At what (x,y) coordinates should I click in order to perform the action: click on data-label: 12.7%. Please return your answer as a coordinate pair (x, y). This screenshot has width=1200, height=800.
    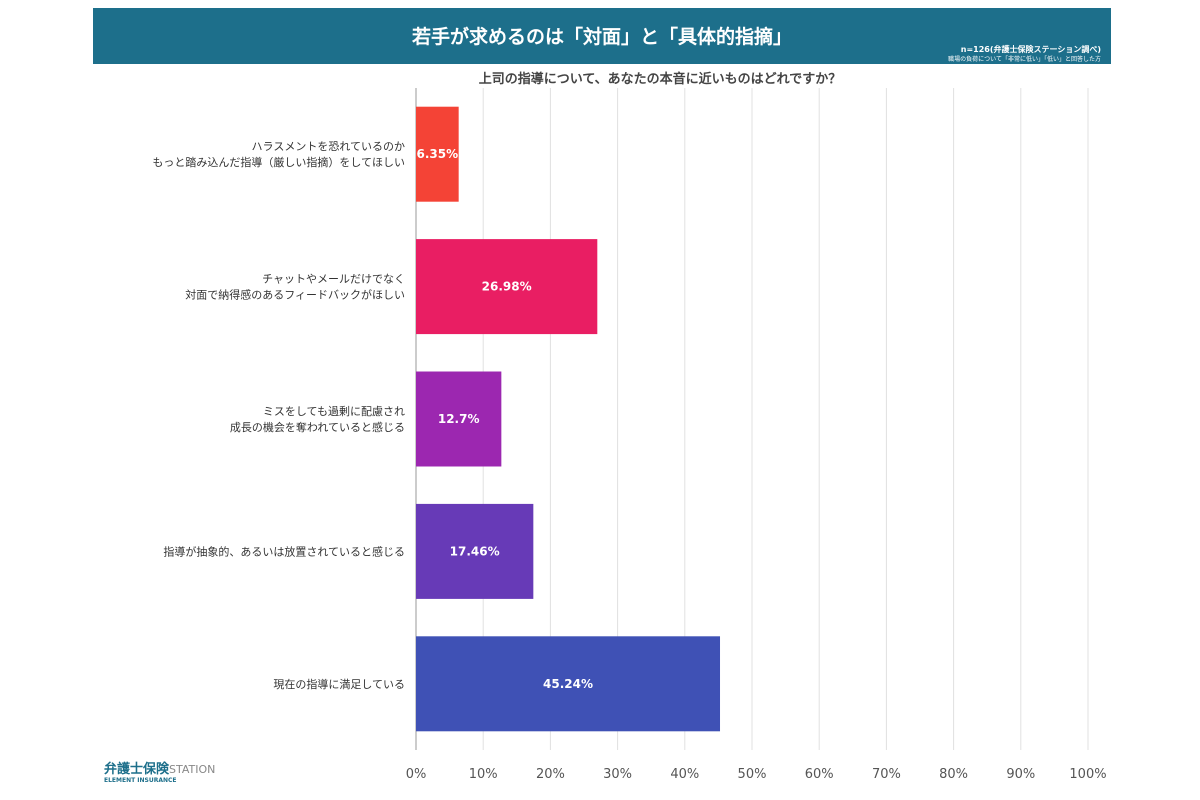
    Looking at the image, I should click on (459, 419).